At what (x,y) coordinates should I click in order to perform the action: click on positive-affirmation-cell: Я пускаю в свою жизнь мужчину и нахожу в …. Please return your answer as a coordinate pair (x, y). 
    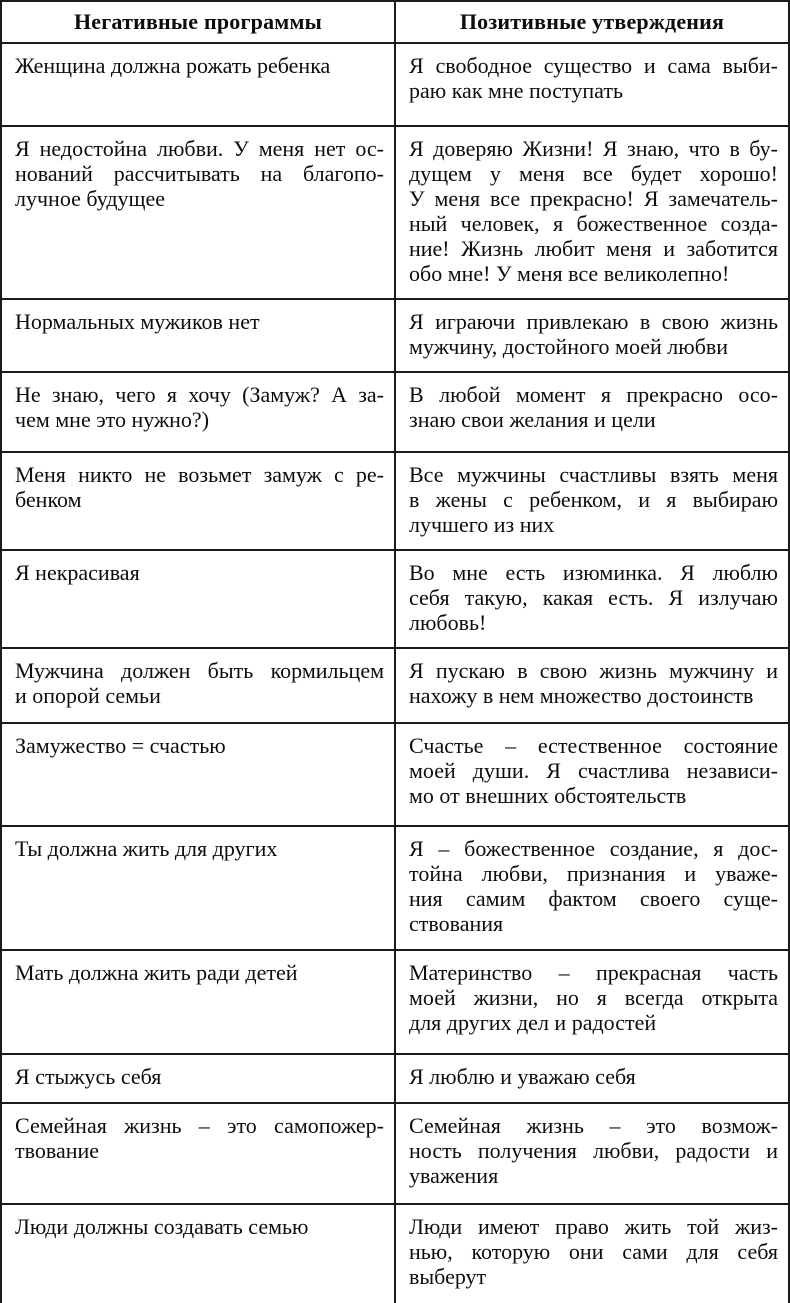
    Looking at the image, I should click on (592, 685).